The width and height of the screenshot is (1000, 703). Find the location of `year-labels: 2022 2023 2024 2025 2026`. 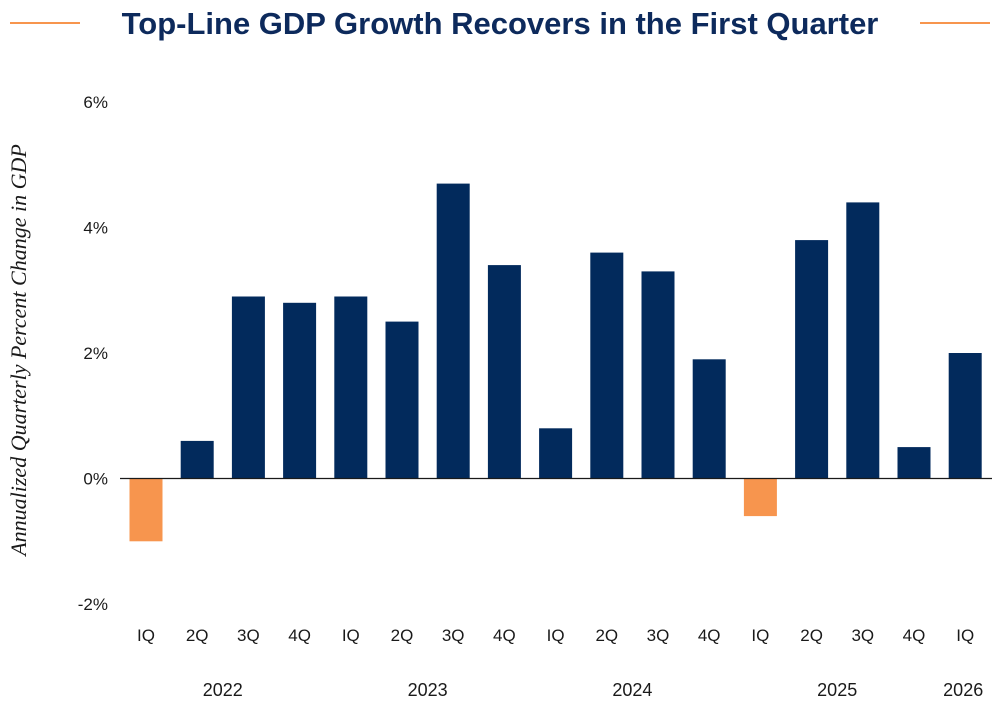

year-labels: 2022 2023 2024 2025 2026 is located at coordinates (593, 690).